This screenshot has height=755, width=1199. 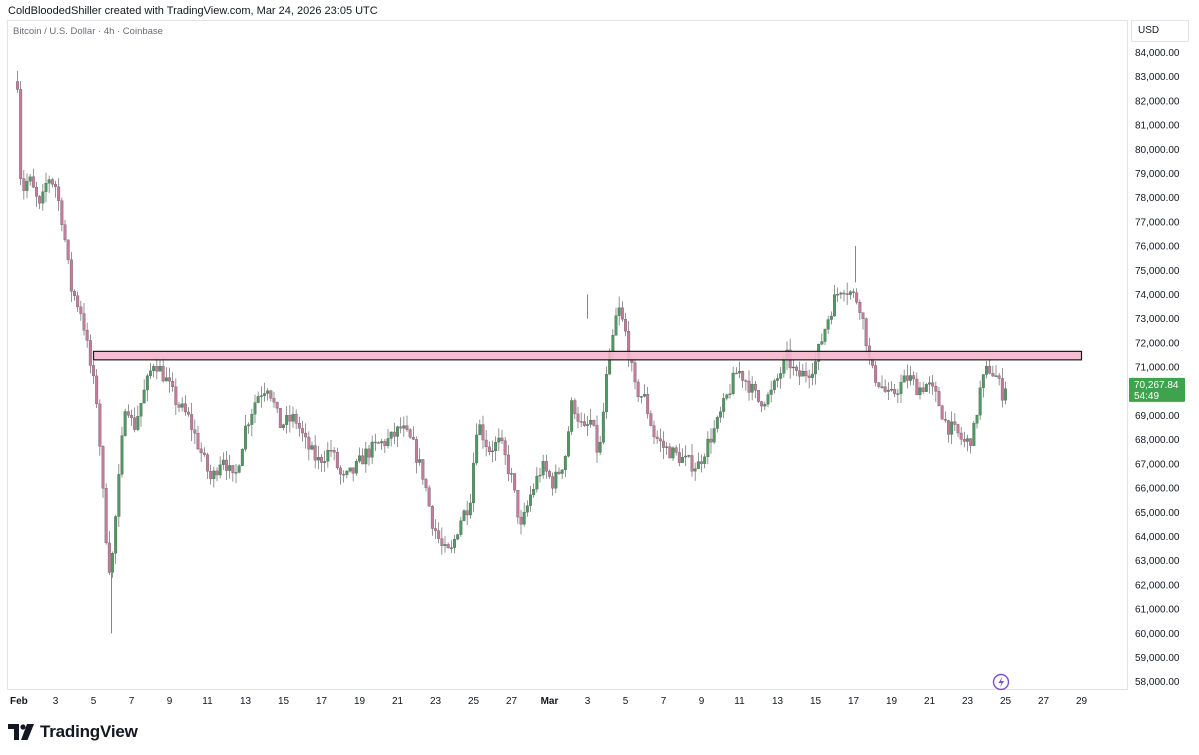 What do you see at coordinates (1001, 682) in the screenshot?
I see `replay-lightning-icon` at bounding box center [1001, 682].